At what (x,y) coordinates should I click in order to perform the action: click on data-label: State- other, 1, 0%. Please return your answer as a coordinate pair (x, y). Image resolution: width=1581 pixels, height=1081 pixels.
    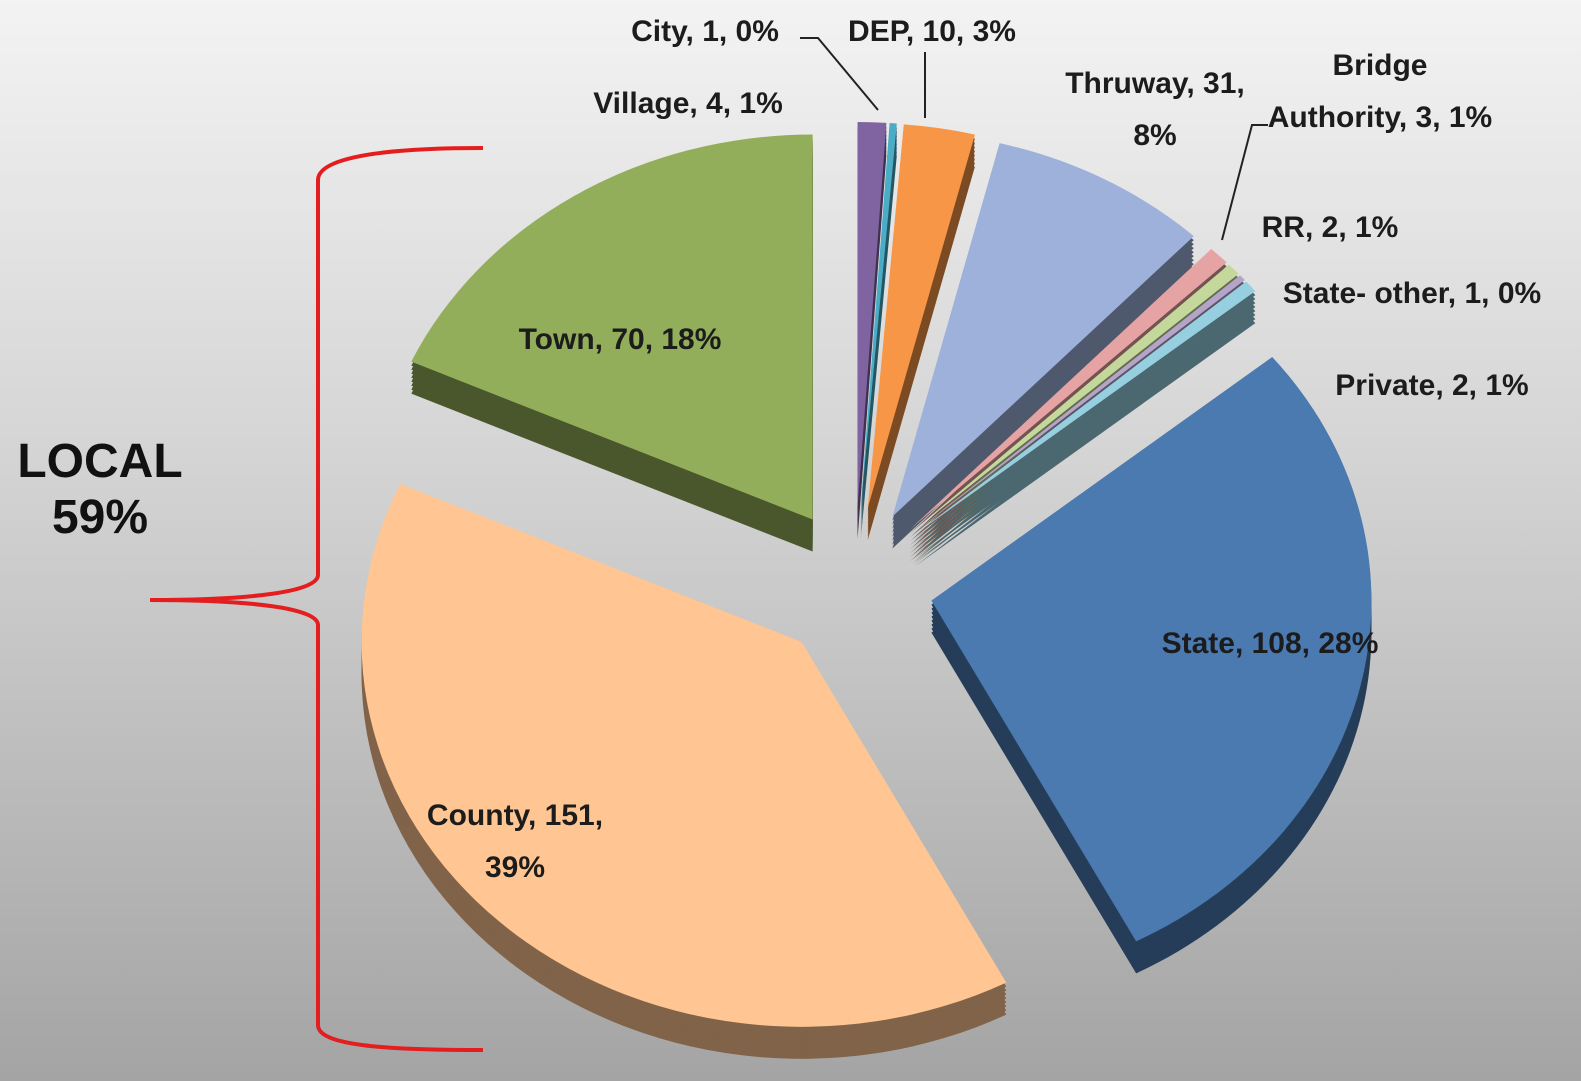
    Looking at the image, I should click on (1412, 293).